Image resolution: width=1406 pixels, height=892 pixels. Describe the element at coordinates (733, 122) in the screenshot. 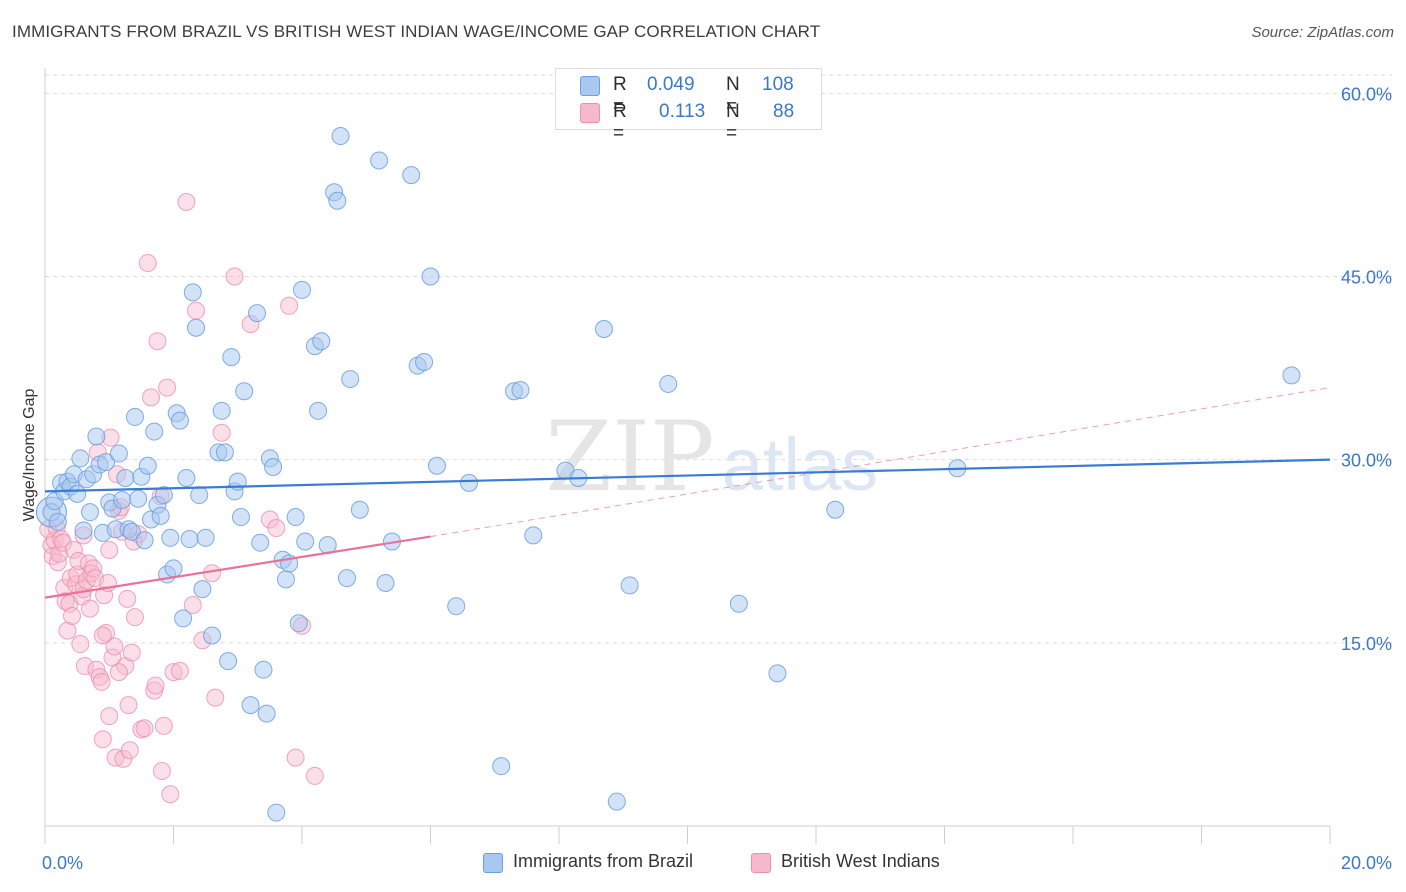

I see `legend-n-label: N =` at that location.